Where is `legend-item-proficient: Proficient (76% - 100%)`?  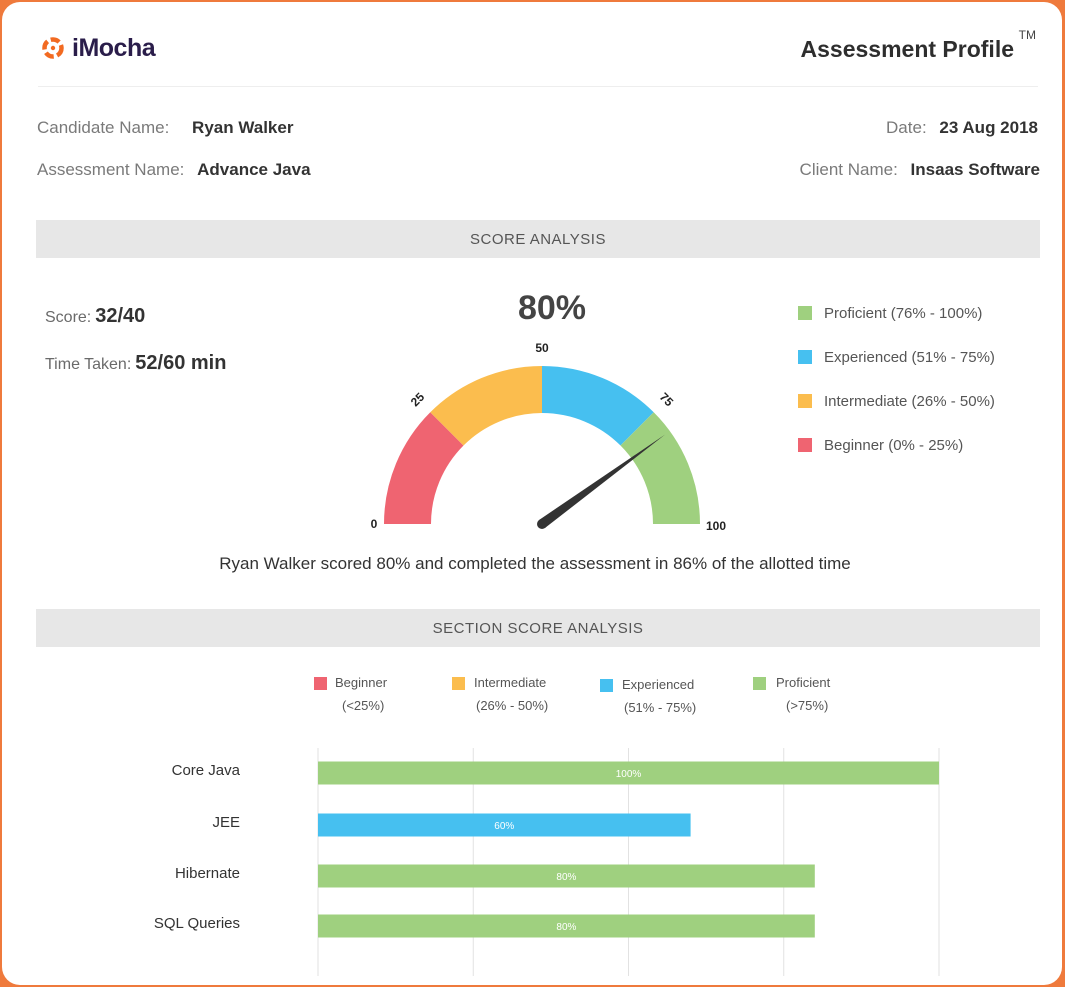 legend-item-proficient: Proficient (76% - 100%) is located at coordinates (896, 313).